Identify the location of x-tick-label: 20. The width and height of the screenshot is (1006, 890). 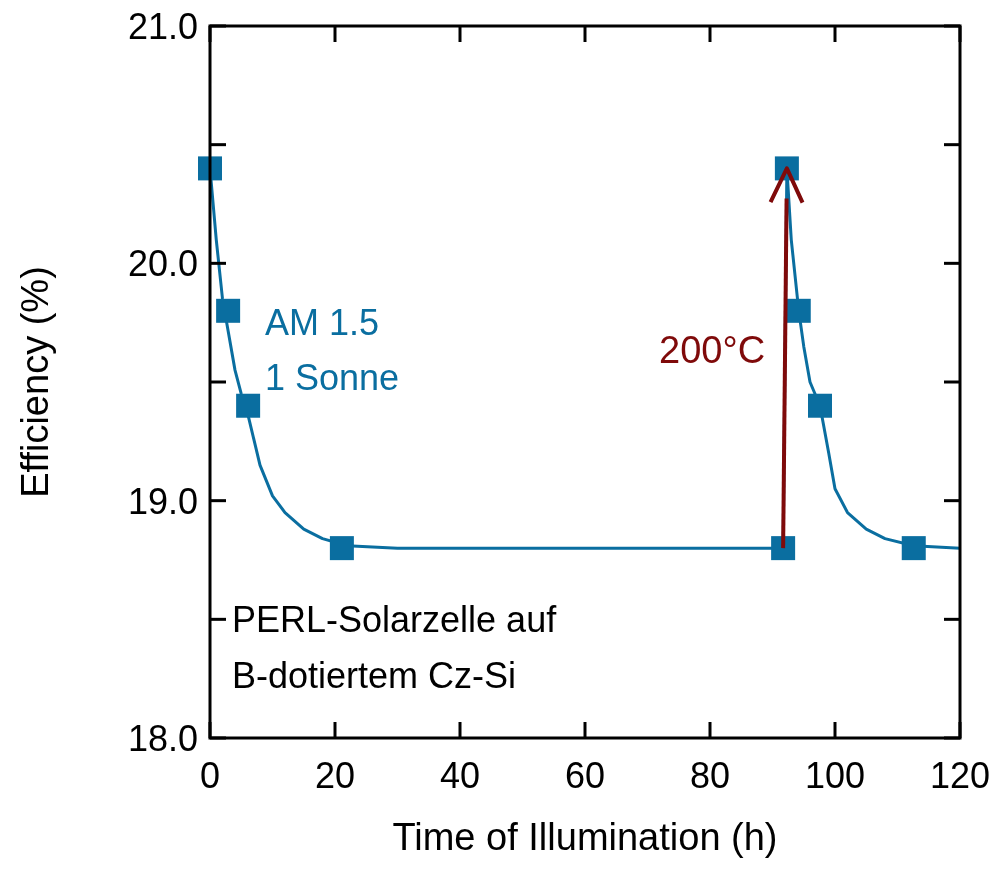
(335, 775).